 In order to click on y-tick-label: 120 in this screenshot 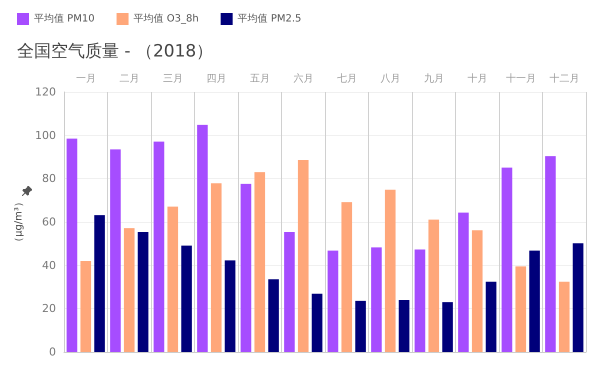, I will do `click(45, 92)`.